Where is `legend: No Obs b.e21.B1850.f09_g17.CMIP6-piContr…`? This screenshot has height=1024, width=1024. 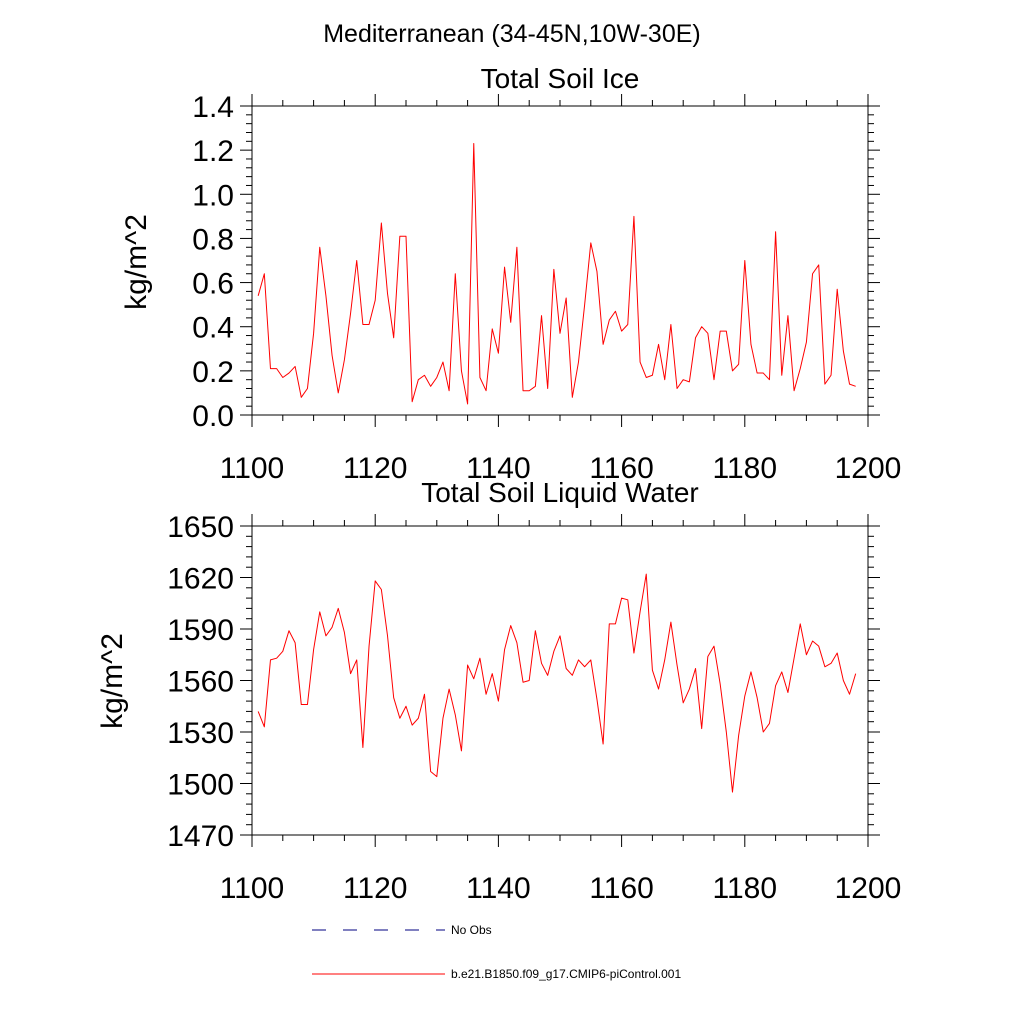 legend: No Obs b.e21.B1850.f09_g17.CMIP6-piContr… is located at coordinates (496, 952).